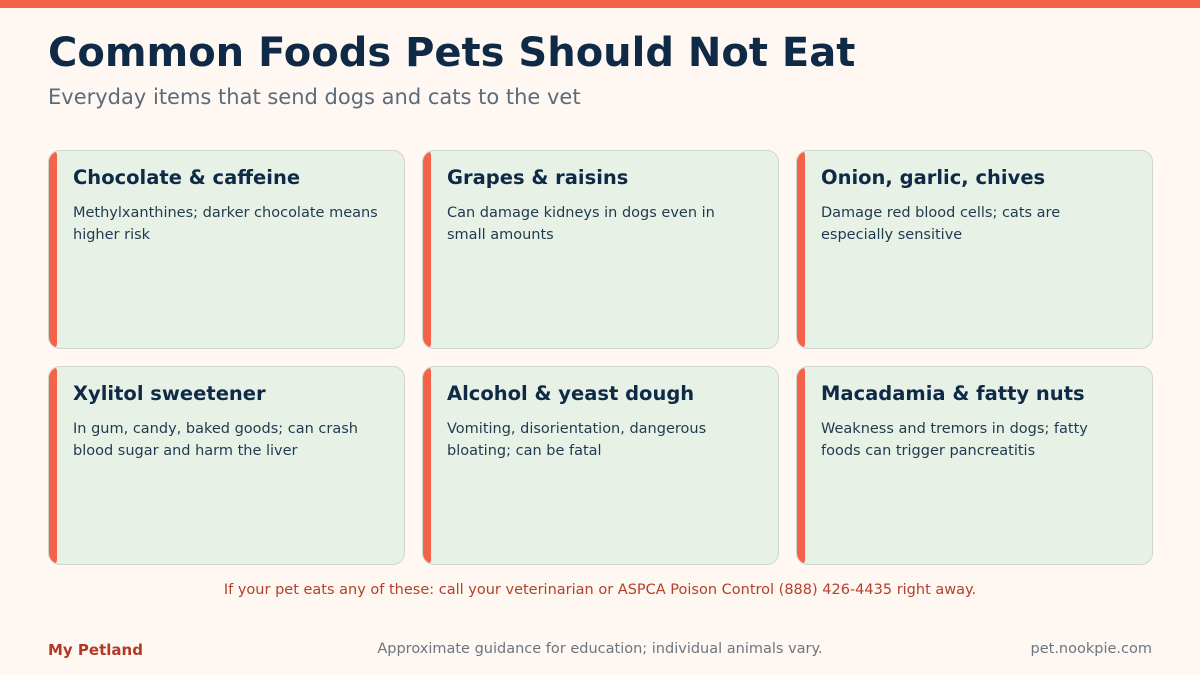 The image size is (1200, 675). I want to click on card-title: Macadamia & fatty nuts, so click(953, 393).